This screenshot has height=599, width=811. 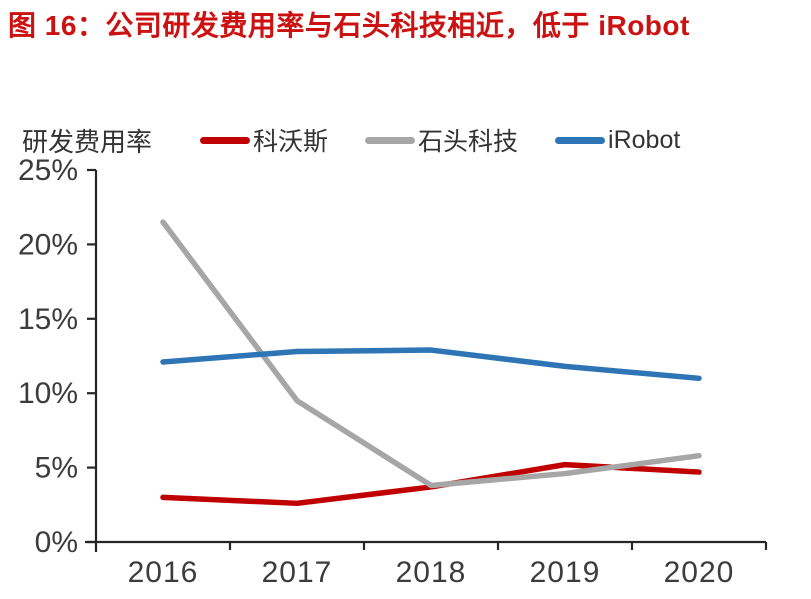 I want to click on y-tick-label: 25%, so click(x=48, y=170).